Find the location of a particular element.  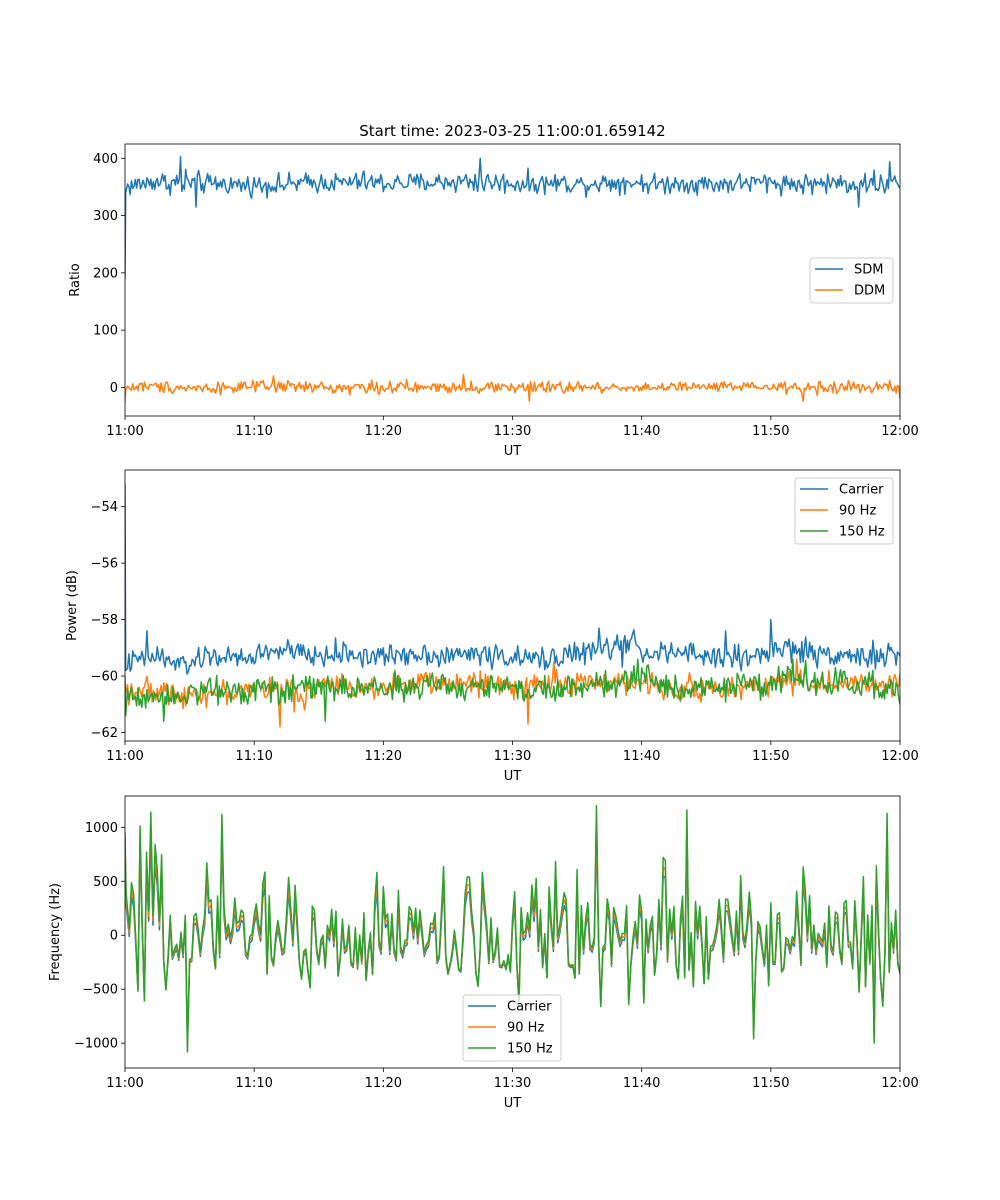

y-tick-label: 1000 is located at coordinates (101, 828).